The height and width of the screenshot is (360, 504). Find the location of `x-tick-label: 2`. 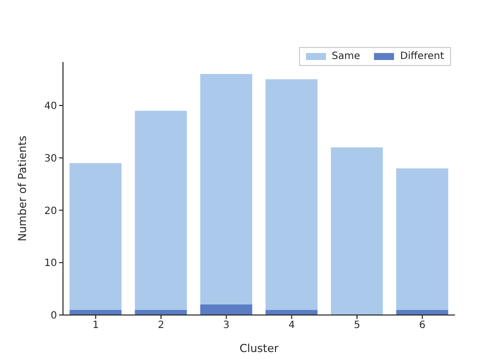

x-tick-label: 2 is located at coordinates (161, 326).